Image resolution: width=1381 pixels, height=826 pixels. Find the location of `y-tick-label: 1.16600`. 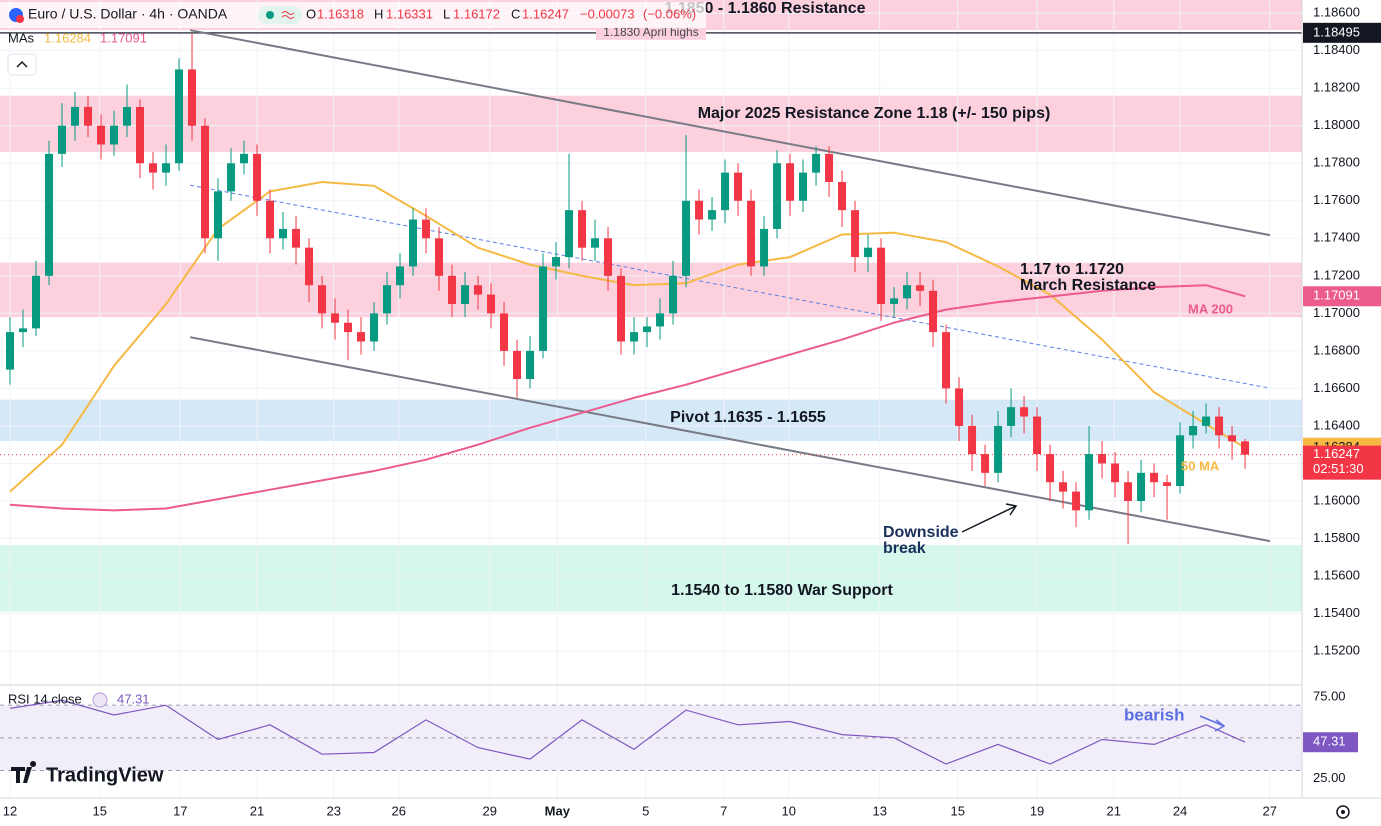

y-tick-label: 1.16600 is located at coordinates (1336, 387).